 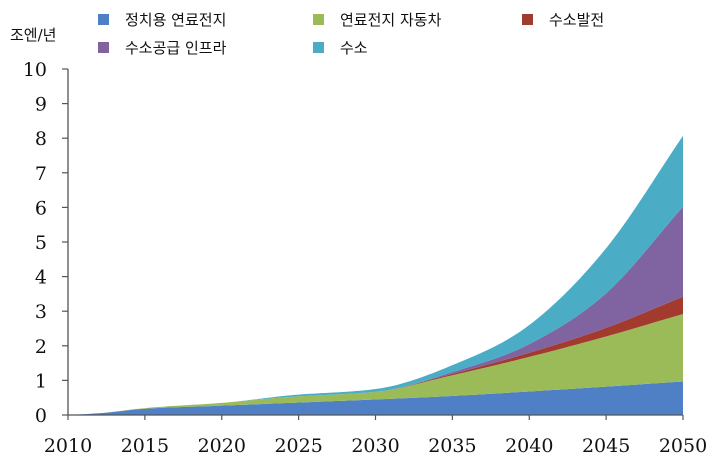 I want to click on y-tick-label: 3, so click(x=41, y=312).